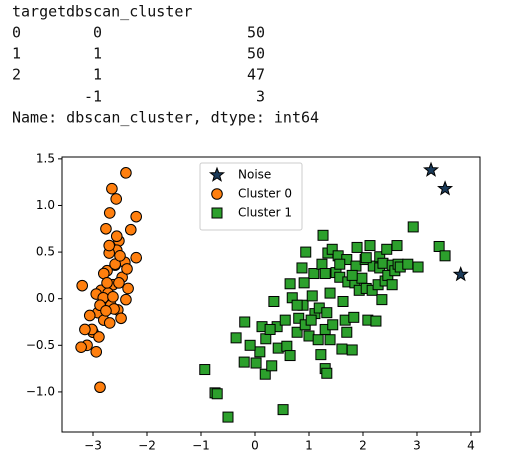  I want to click on row-cluster: -1, so click(93, 97).